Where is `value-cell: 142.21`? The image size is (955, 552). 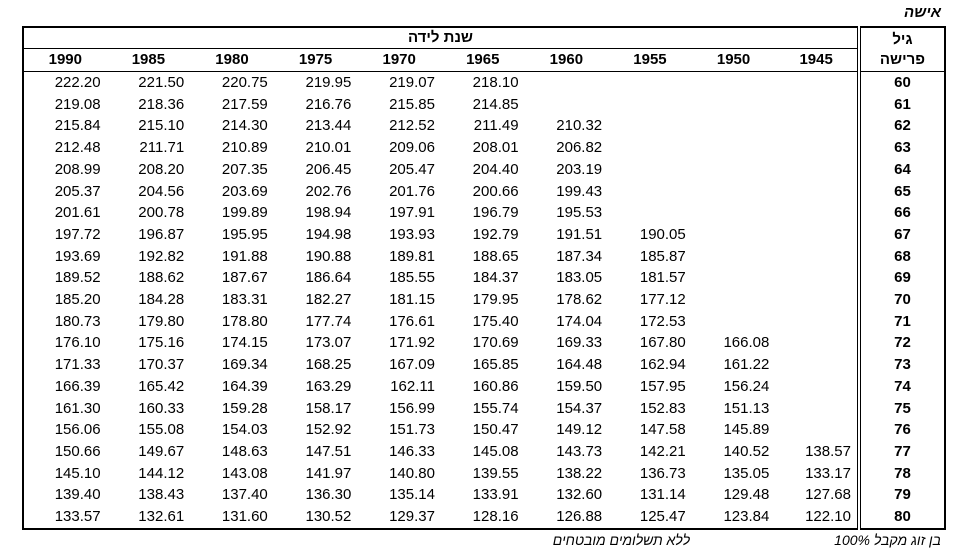
value-cell: 142.21 is located at coordinates (662, 451).